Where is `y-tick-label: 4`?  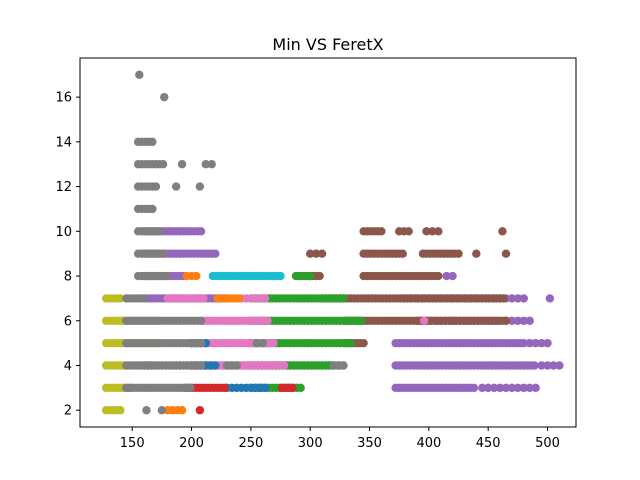 y-tick-label: 4 is located at coordinates (68, 366).